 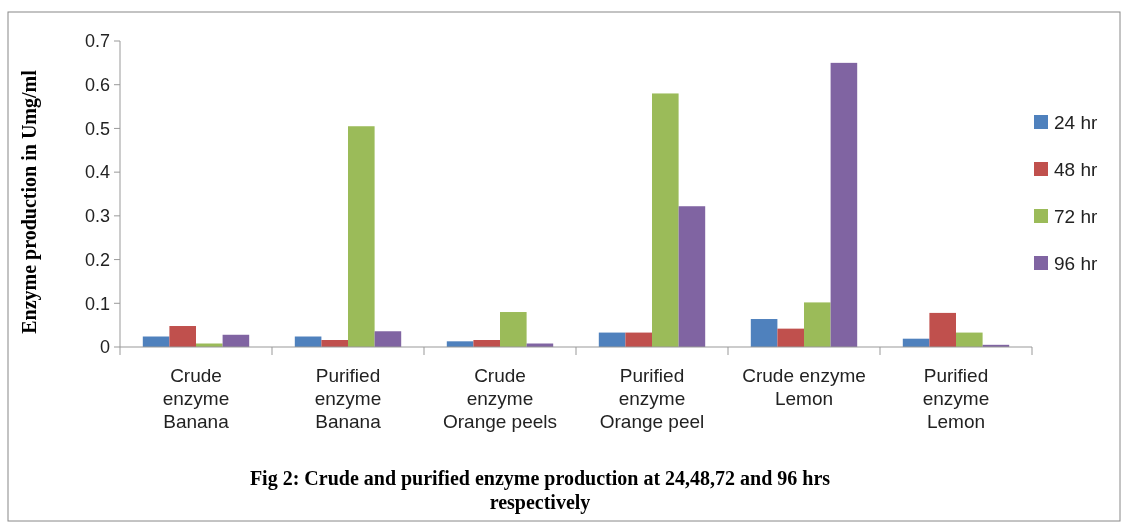 What do you see at coordinates (1076, 263) in the screenshot?
I see `legend-label: 96 hr` at bounding box center [1076, 263].